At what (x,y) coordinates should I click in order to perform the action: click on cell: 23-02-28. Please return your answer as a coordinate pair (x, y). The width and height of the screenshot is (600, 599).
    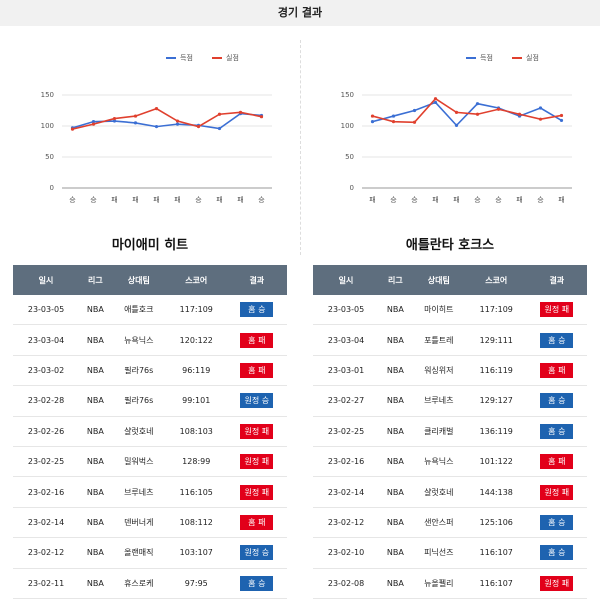
    Looking at the image, I should click on (46, 401).